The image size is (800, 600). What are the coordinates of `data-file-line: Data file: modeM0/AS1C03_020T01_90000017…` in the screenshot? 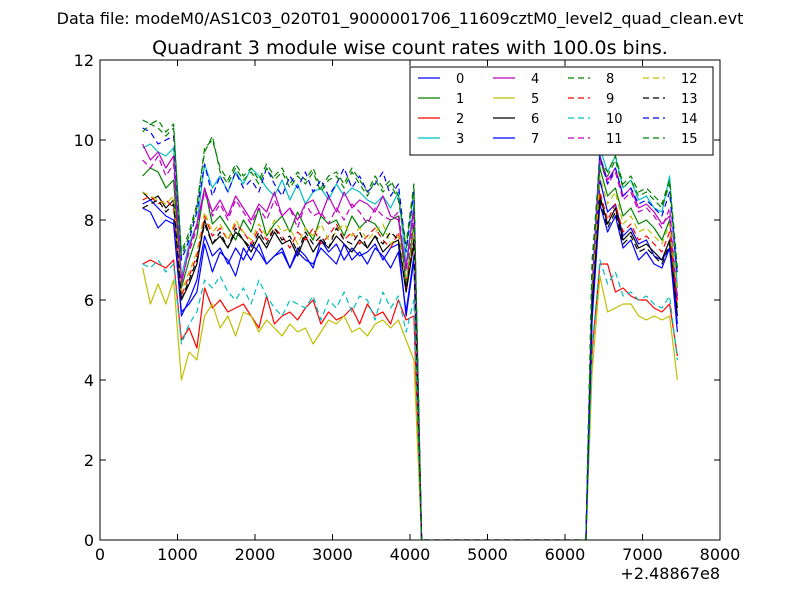 It's located at (400, 19).